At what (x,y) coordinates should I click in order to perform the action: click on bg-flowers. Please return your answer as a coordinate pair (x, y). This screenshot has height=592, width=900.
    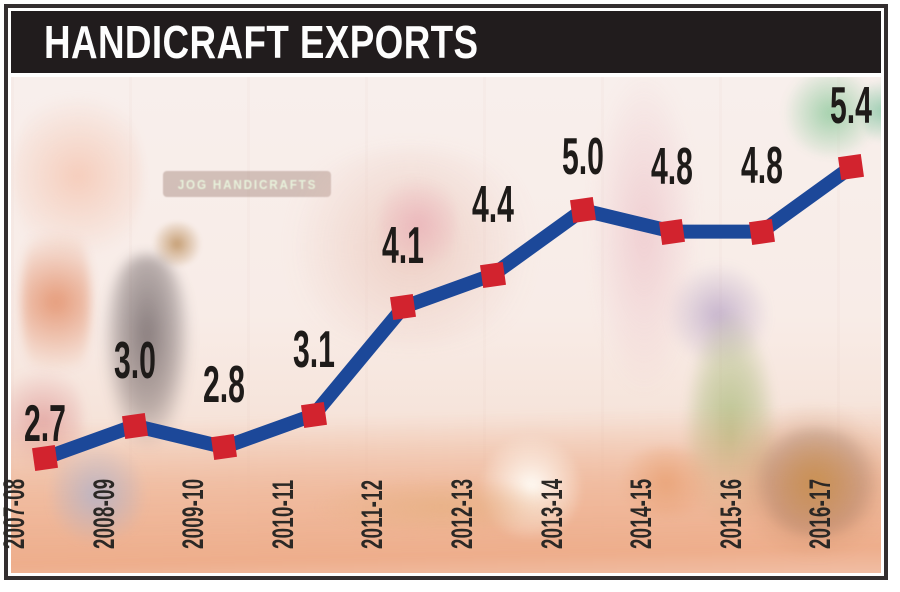
    Looking at the image, I should click on (816, 482).